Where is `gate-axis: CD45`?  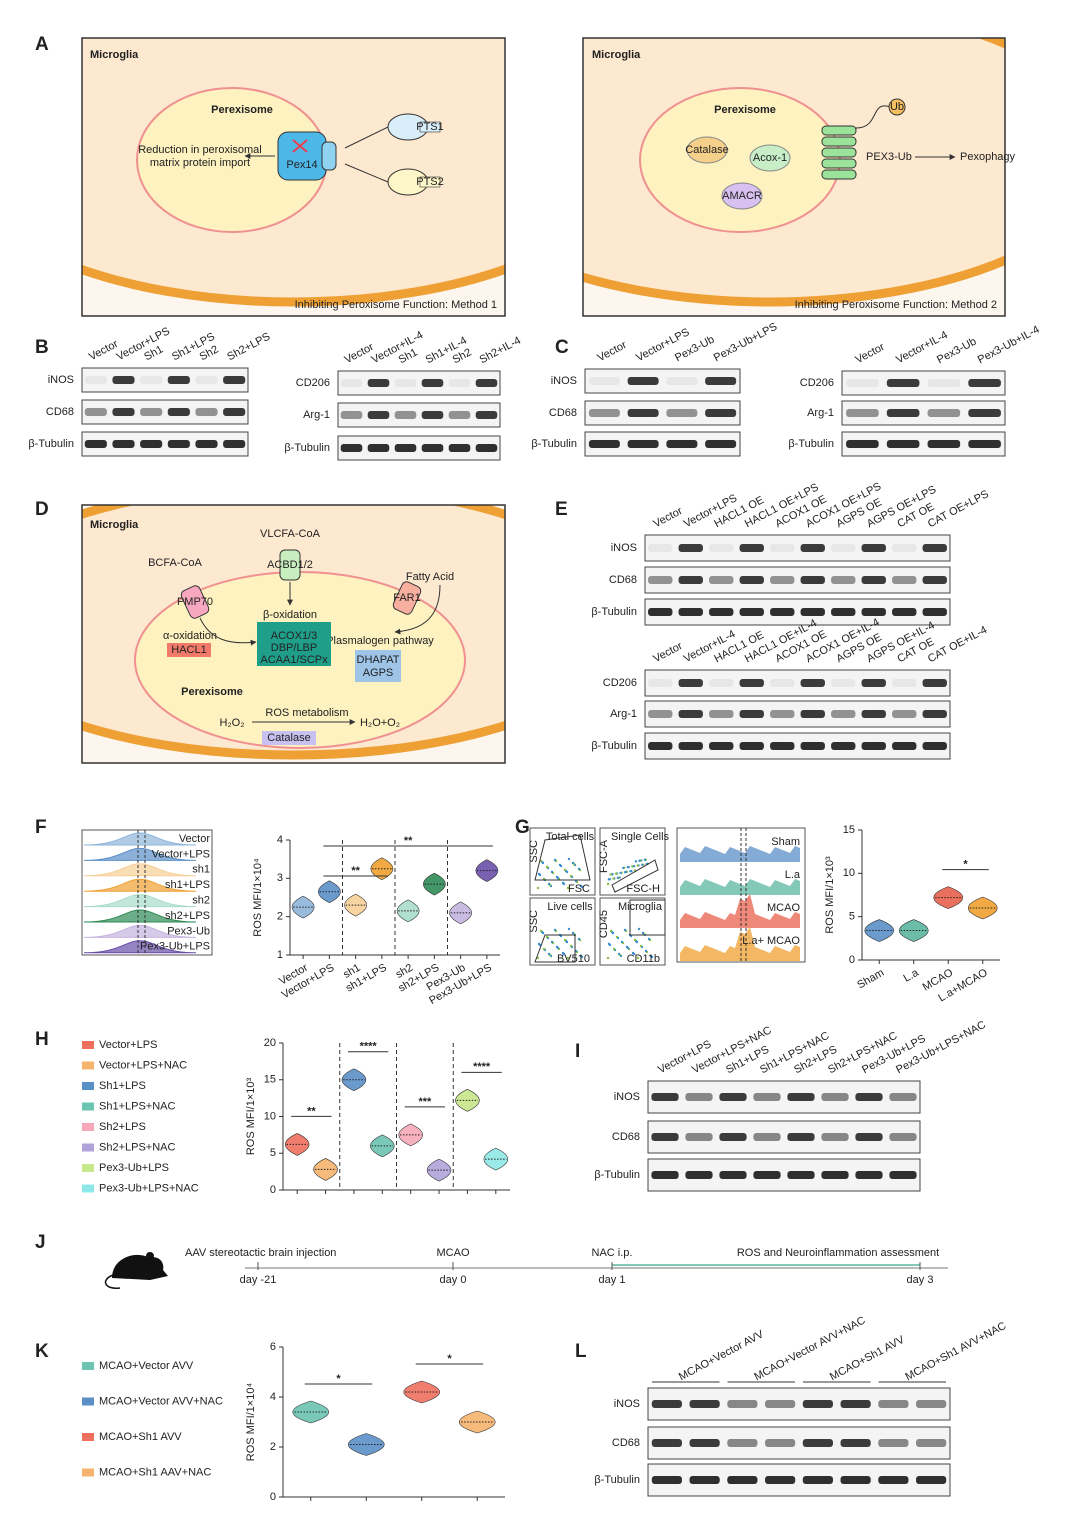 gate-axis: CD45 is located at coordinates (604, 924).